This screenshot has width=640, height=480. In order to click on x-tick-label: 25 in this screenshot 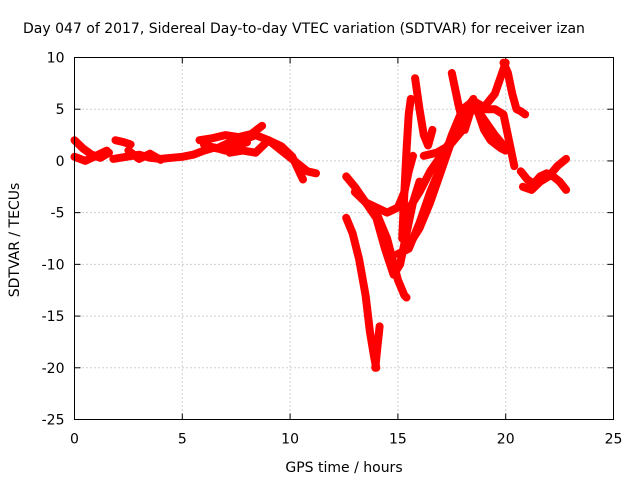, I will do `click(614, 440)`.